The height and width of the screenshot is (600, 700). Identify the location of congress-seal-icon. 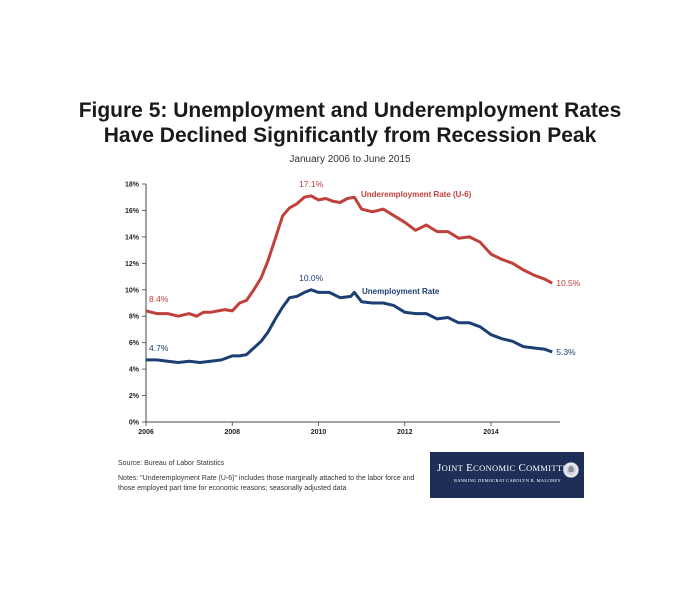
(571, 470).